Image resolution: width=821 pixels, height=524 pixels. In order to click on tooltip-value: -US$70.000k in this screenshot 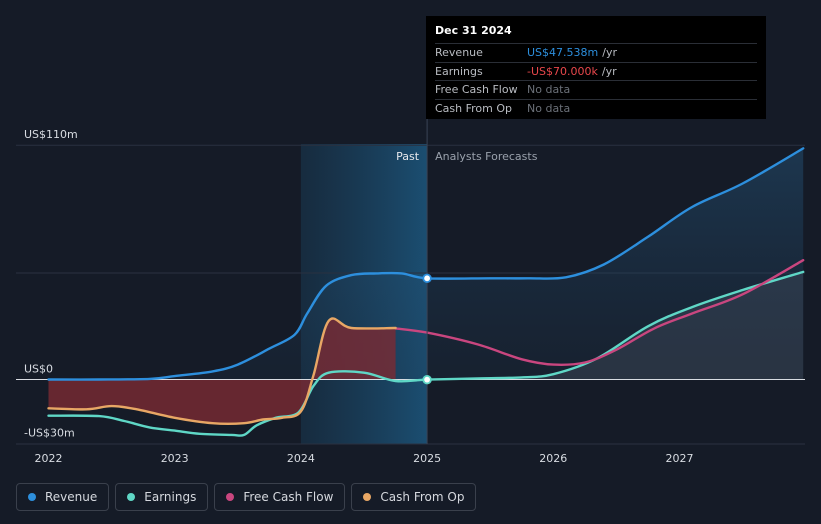, I will do `click(562, 71)`.